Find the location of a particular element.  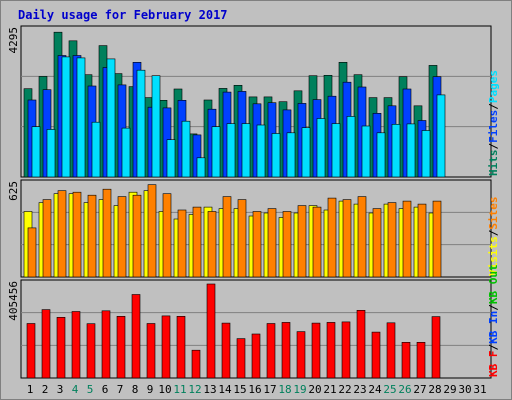

legend-entry: KB Out is located at coordinates (493, 284).